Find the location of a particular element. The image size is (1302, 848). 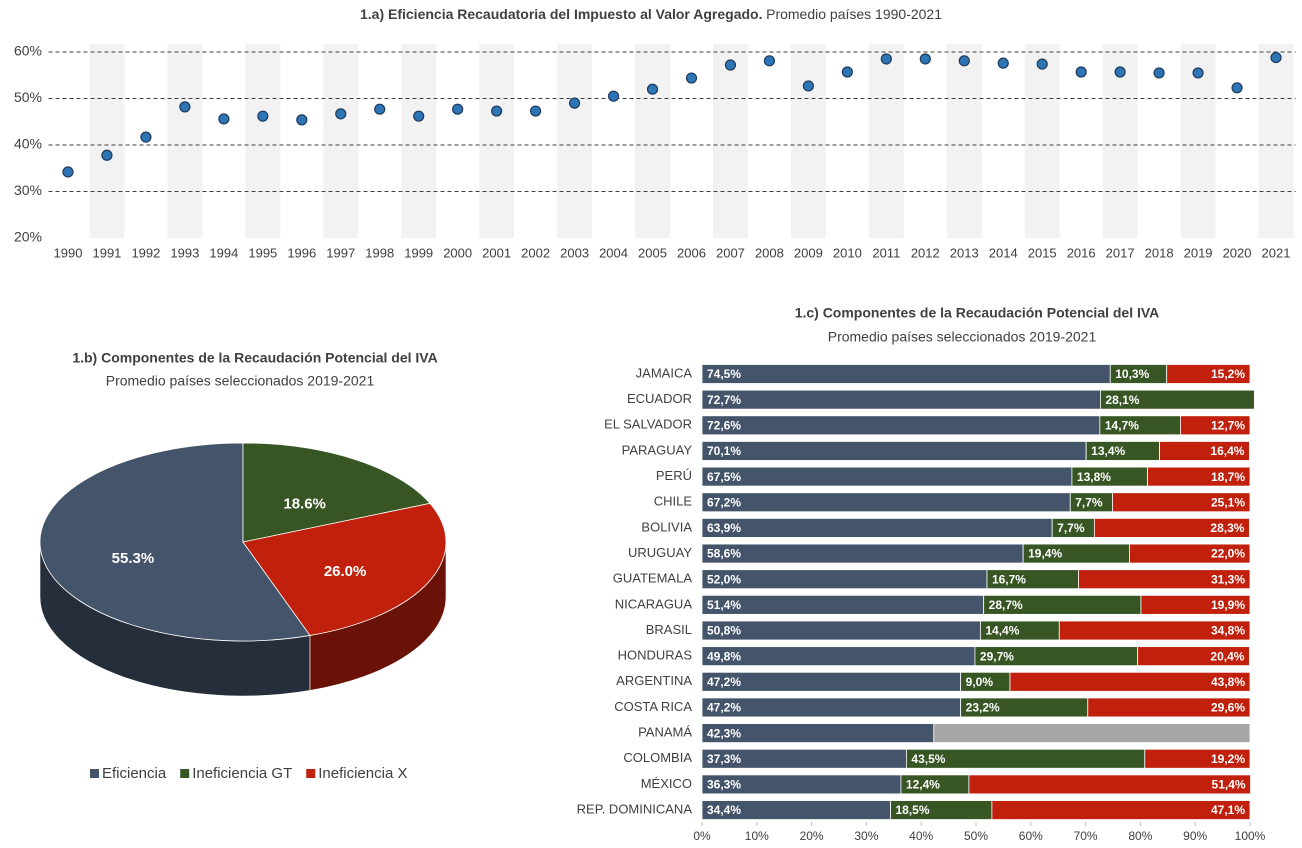

x-tick-label: 20% is located at coordinates (812, 836).